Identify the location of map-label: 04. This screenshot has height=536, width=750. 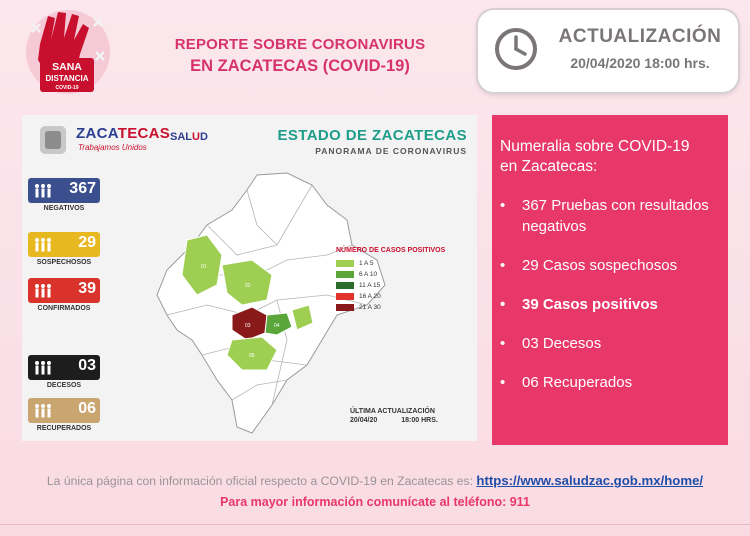
(277, 326).